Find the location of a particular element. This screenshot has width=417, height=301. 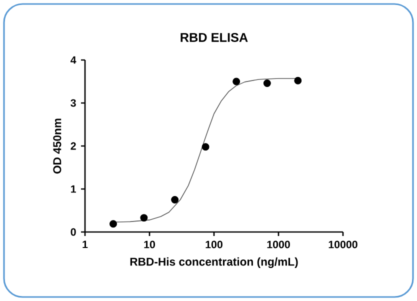

y-tick-label: 2 is located at coordinates (73, 146).